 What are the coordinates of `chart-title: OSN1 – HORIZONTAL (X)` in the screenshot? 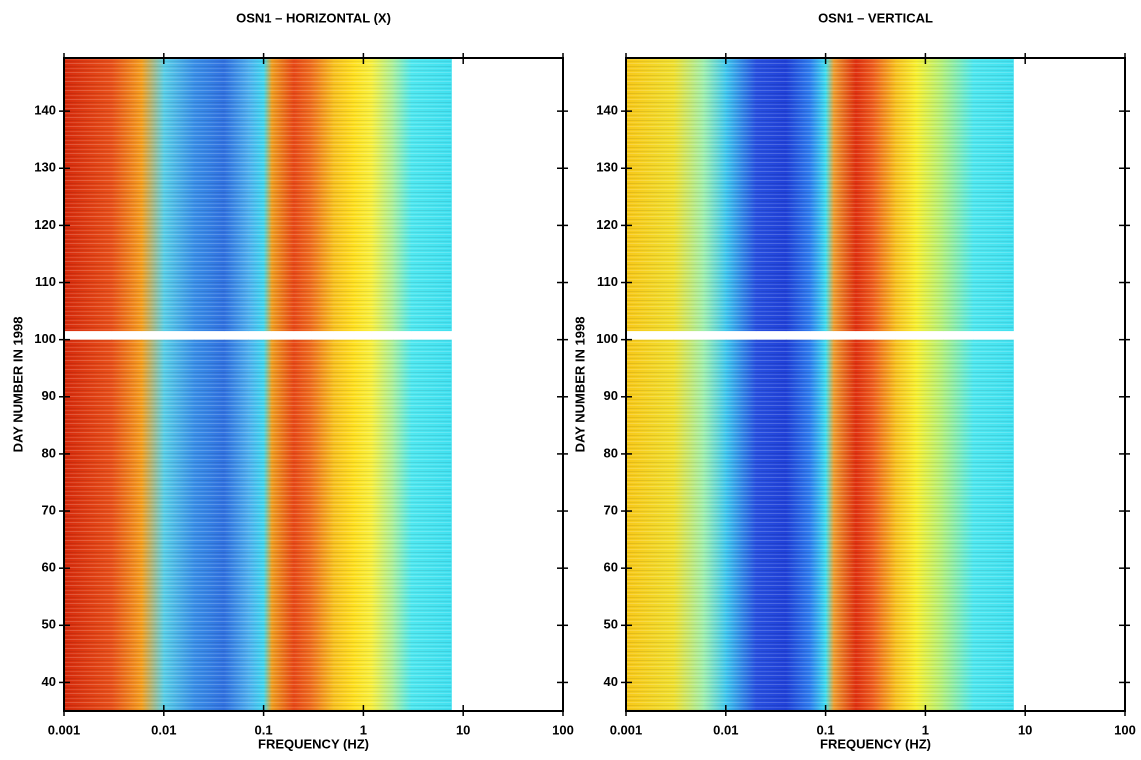 It's located at (313, 17).